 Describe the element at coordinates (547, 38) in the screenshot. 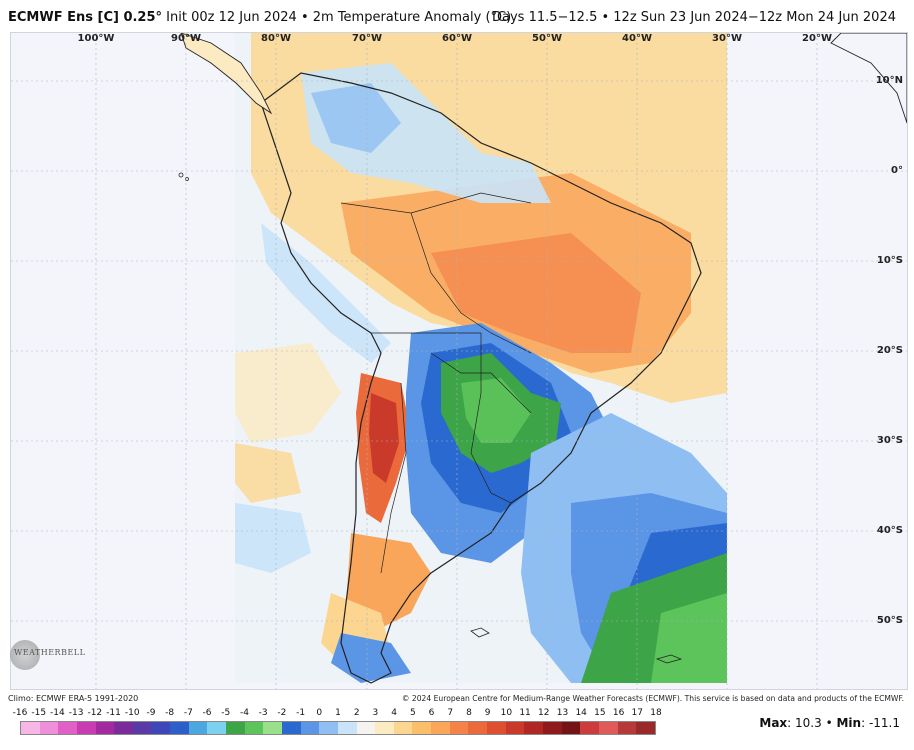

I see `lon-label-50w: 50°W` at that location.